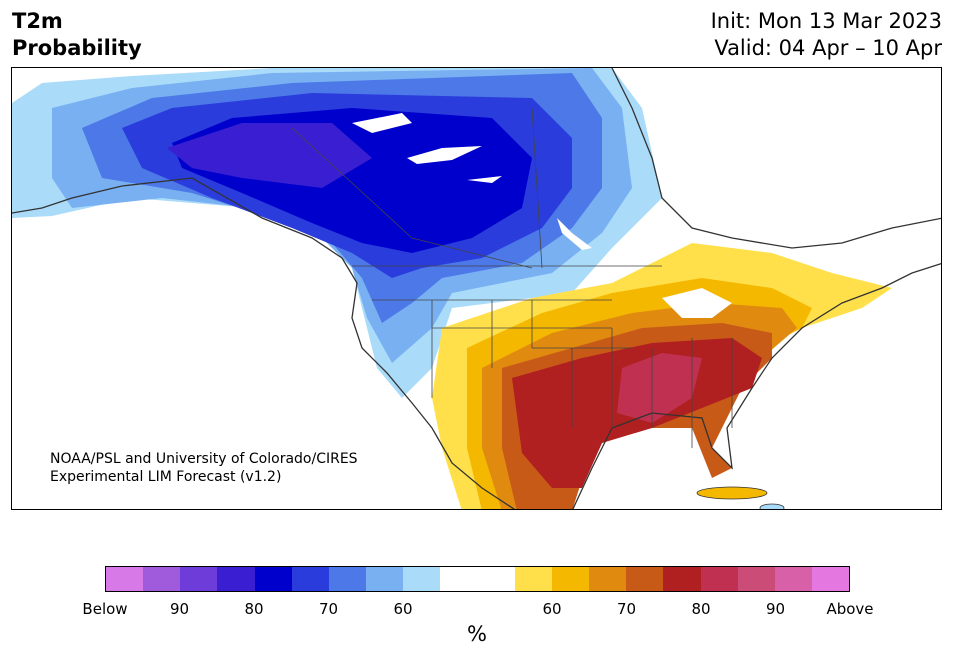 Image resolution: width=953 pixels, height=659 pixels. What do you see at coordinates (269, 155) in the screenshot?
I see `cold-deepest-region` at bounding box center [269, 155].